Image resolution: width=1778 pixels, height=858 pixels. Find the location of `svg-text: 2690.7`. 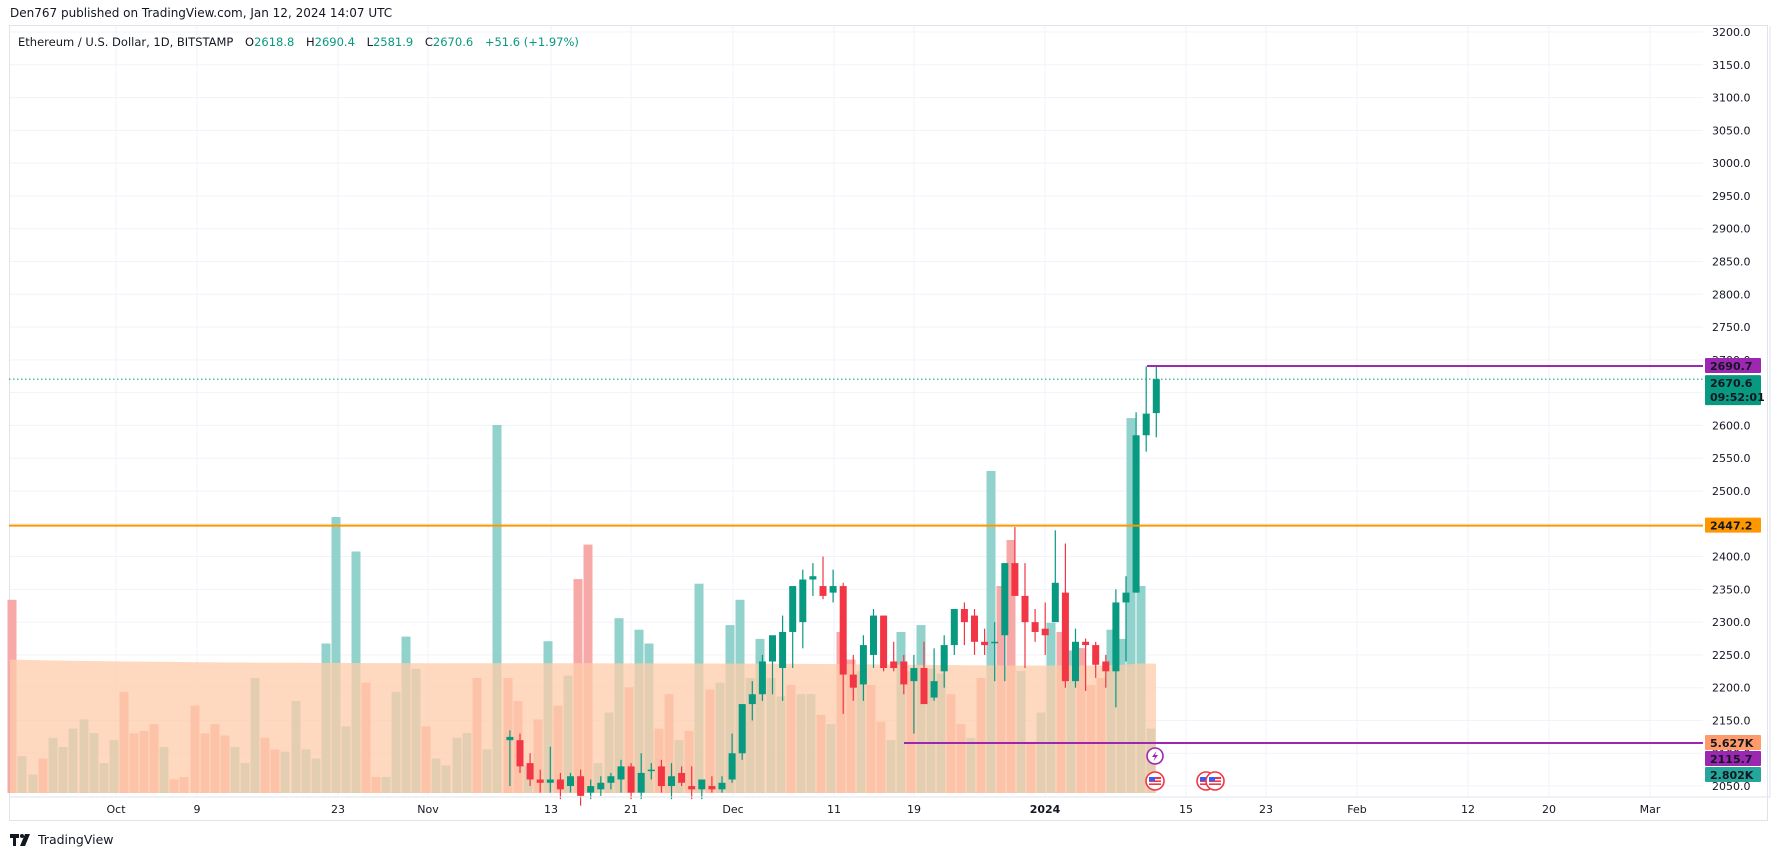

svg-text: 2690.7 is located at coordinates (1731, 366).